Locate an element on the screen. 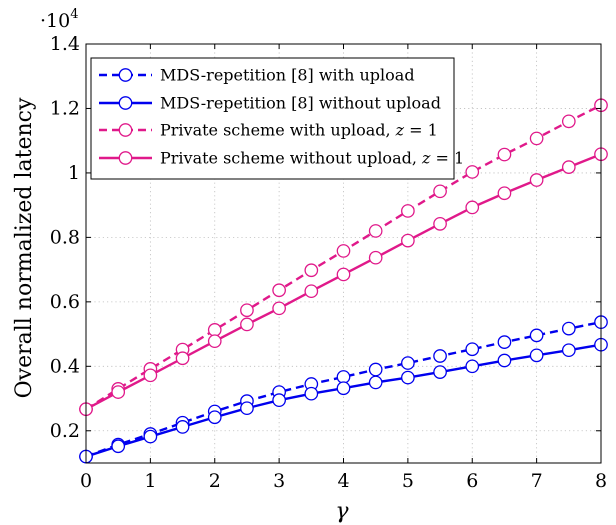  y-tick-label: 0.6 is located at coordinates (65, 302).